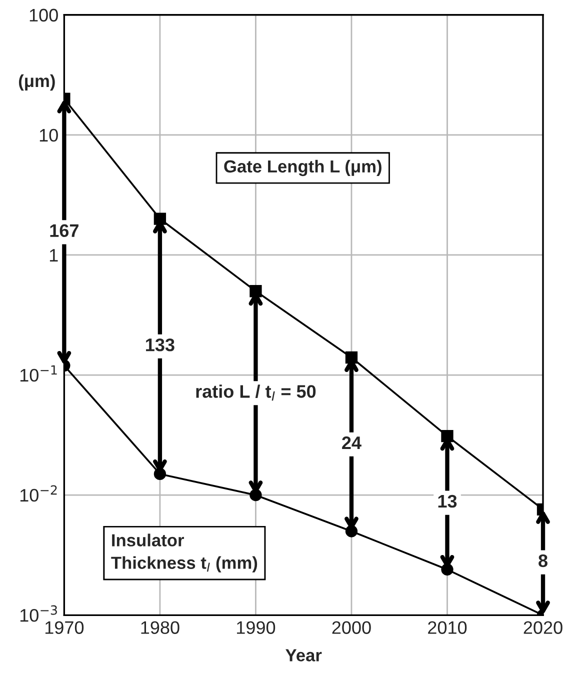 The width and height of the screenshot is (568, 676). What do you see at coordinates (38, 613) in the screenshot?
I see `y-tick-label: 10$^{−3}$` at bounding box center [38, 613].